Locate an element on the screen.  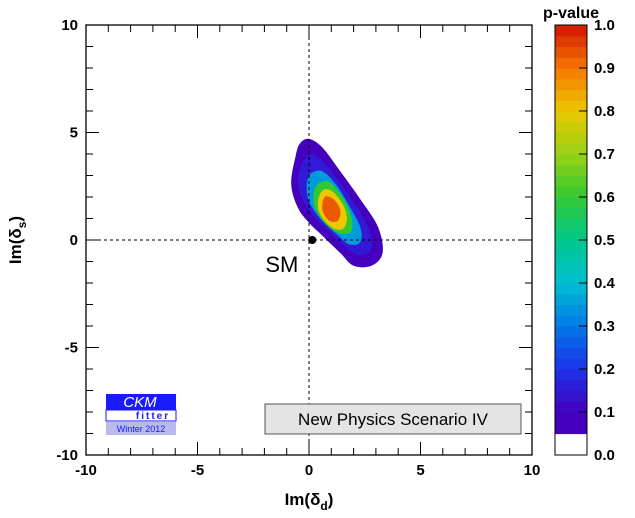
colorbar-tick-label: 0.7 is located at coordinates (604, 154).